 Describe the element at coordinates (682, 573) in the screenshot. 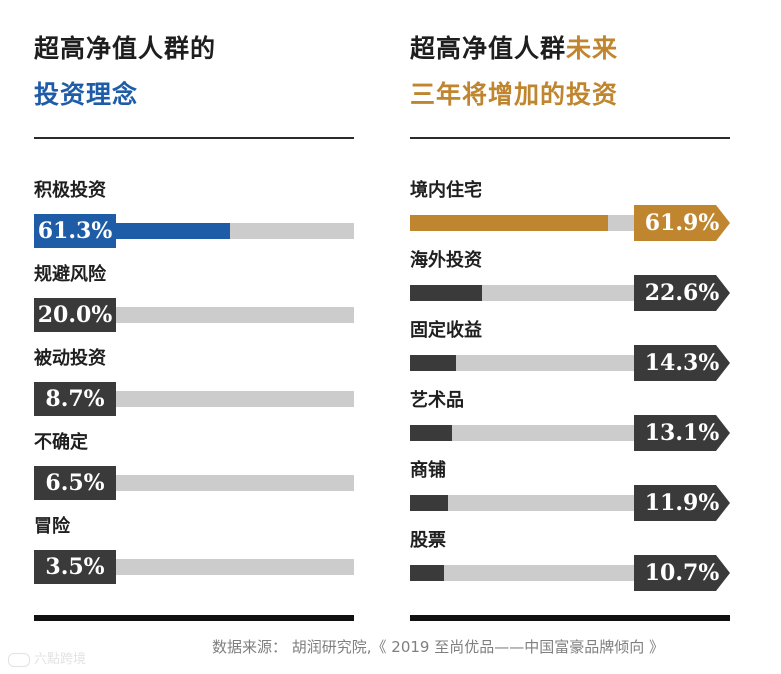

I see `right-value-label: 10.7%` at that location.